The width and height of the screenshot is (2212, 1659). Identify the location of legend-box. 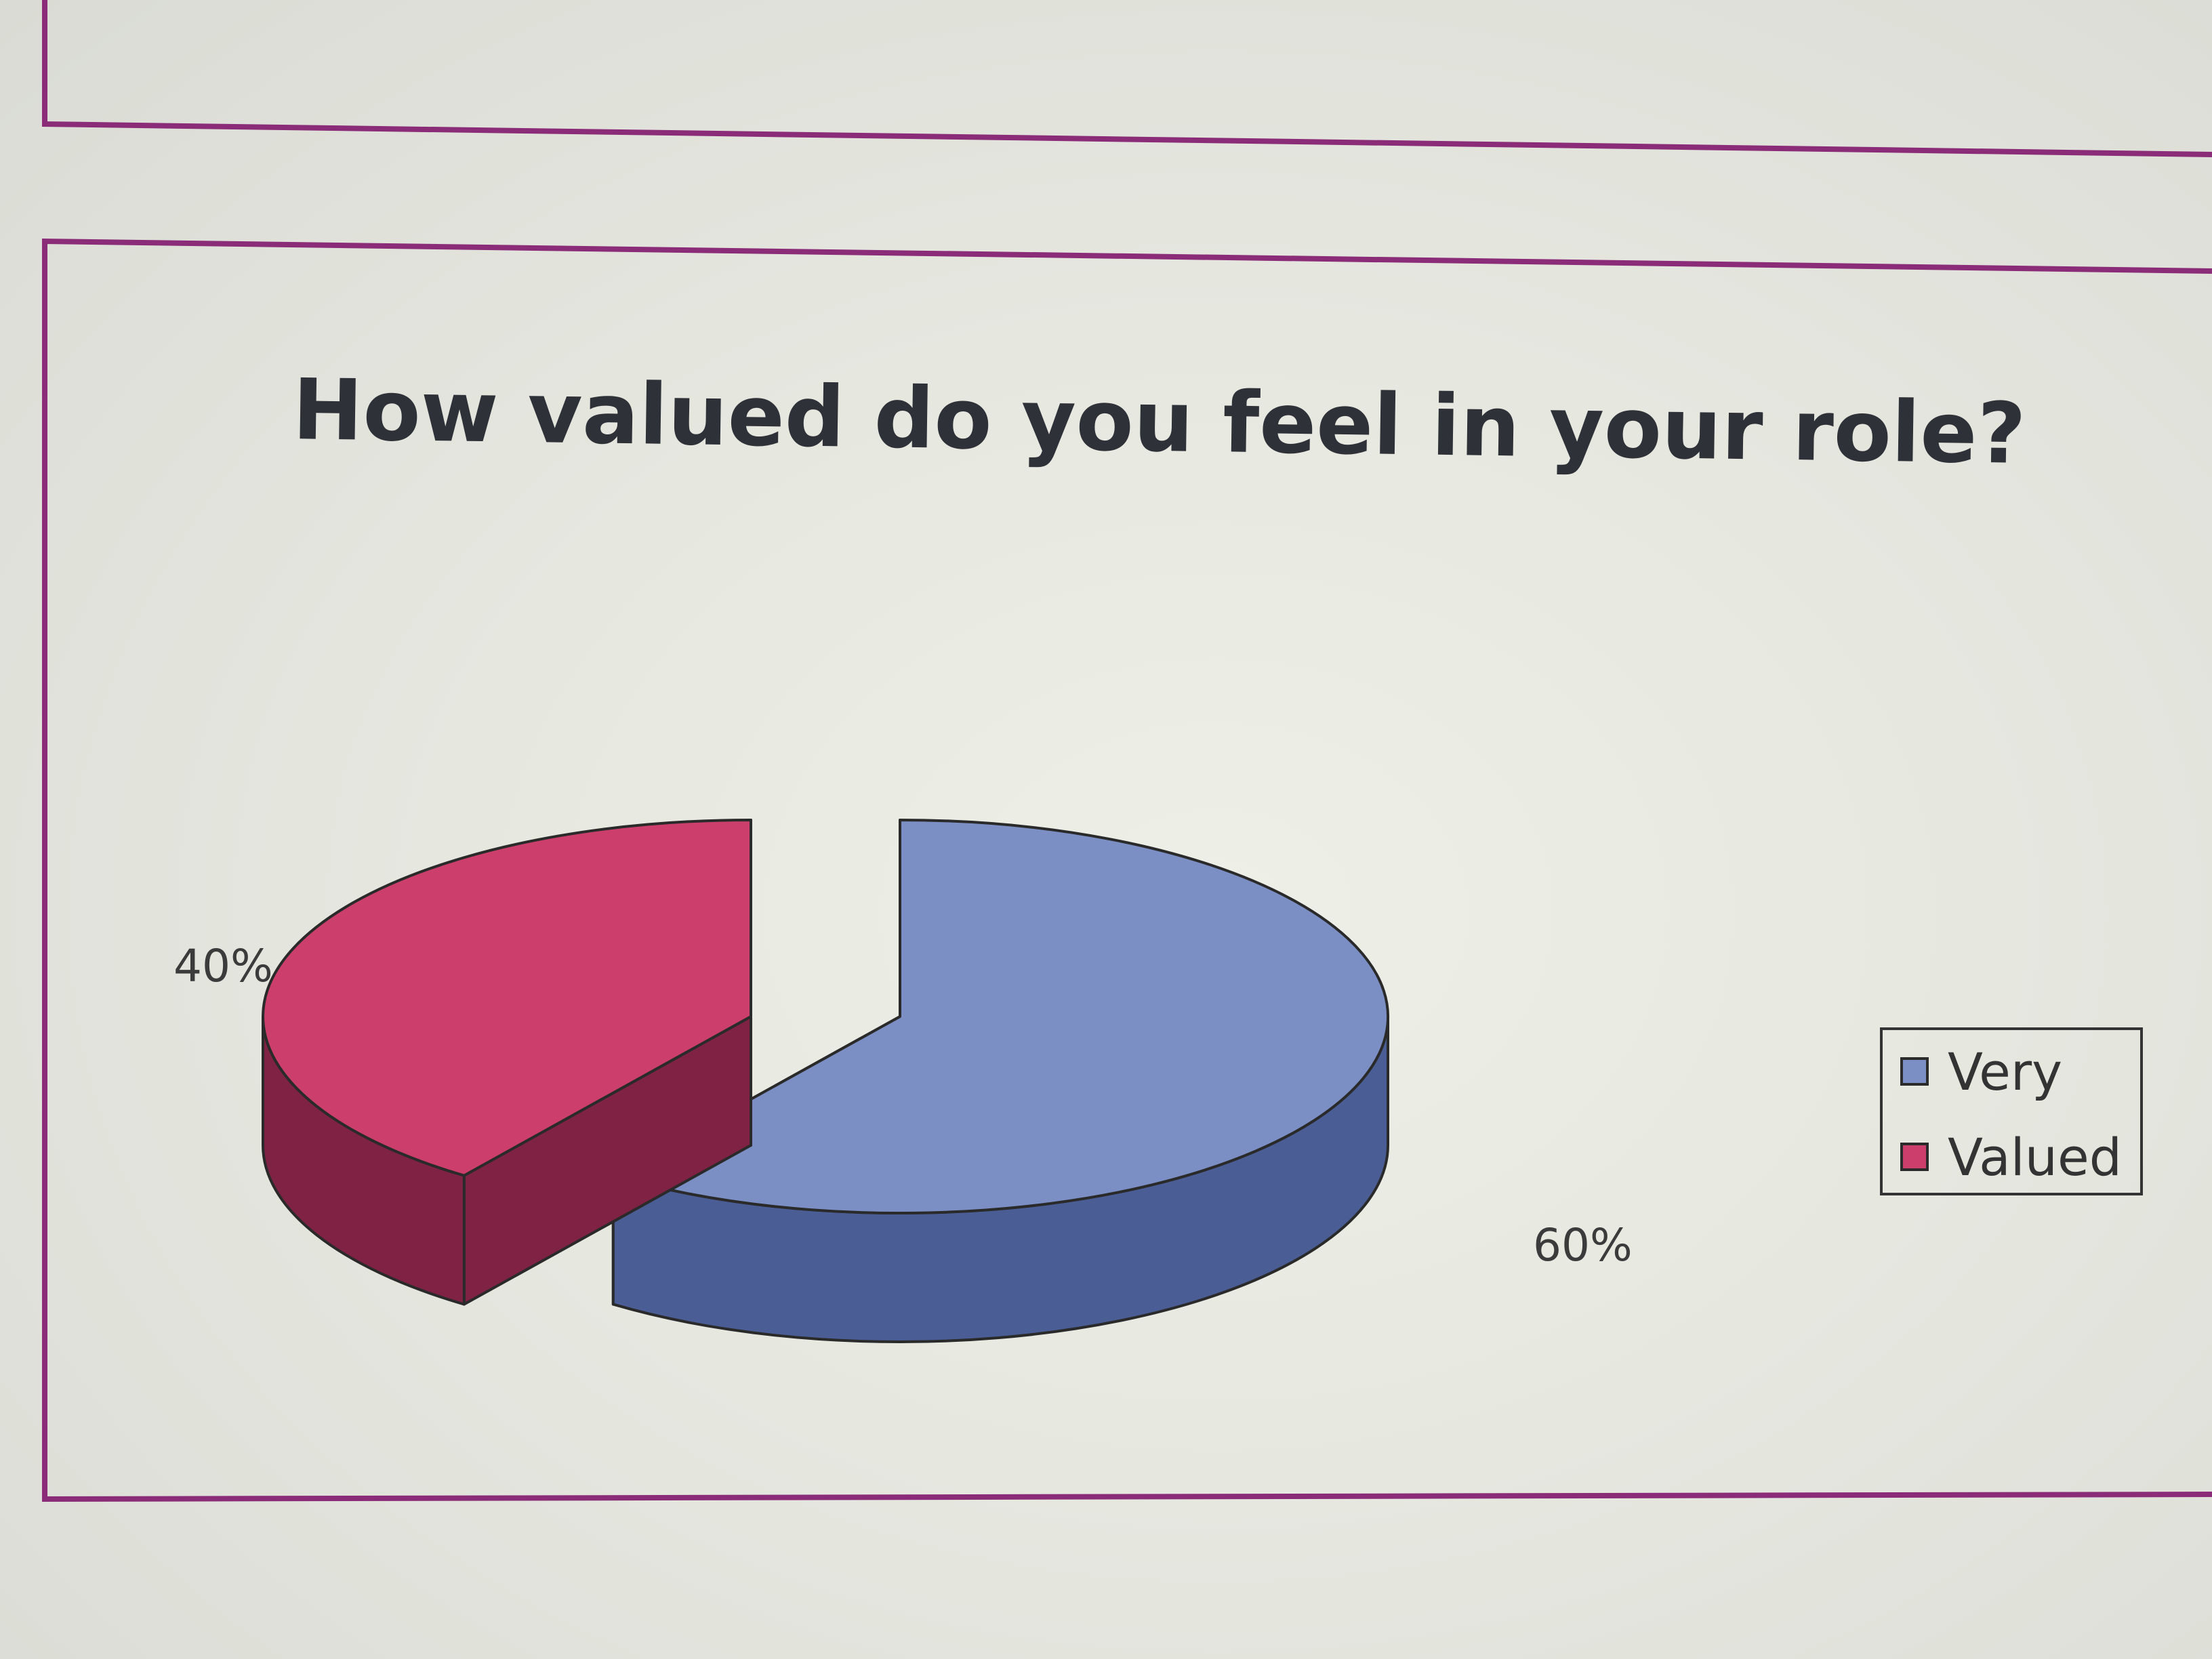
(2012, 1111).